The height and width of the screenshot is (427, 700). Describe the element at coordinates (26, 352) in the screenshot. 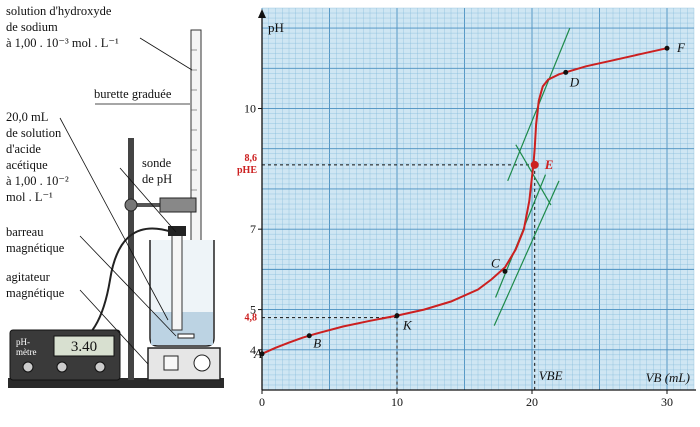

I see `ph-meter-label-2: mètre` at that location.